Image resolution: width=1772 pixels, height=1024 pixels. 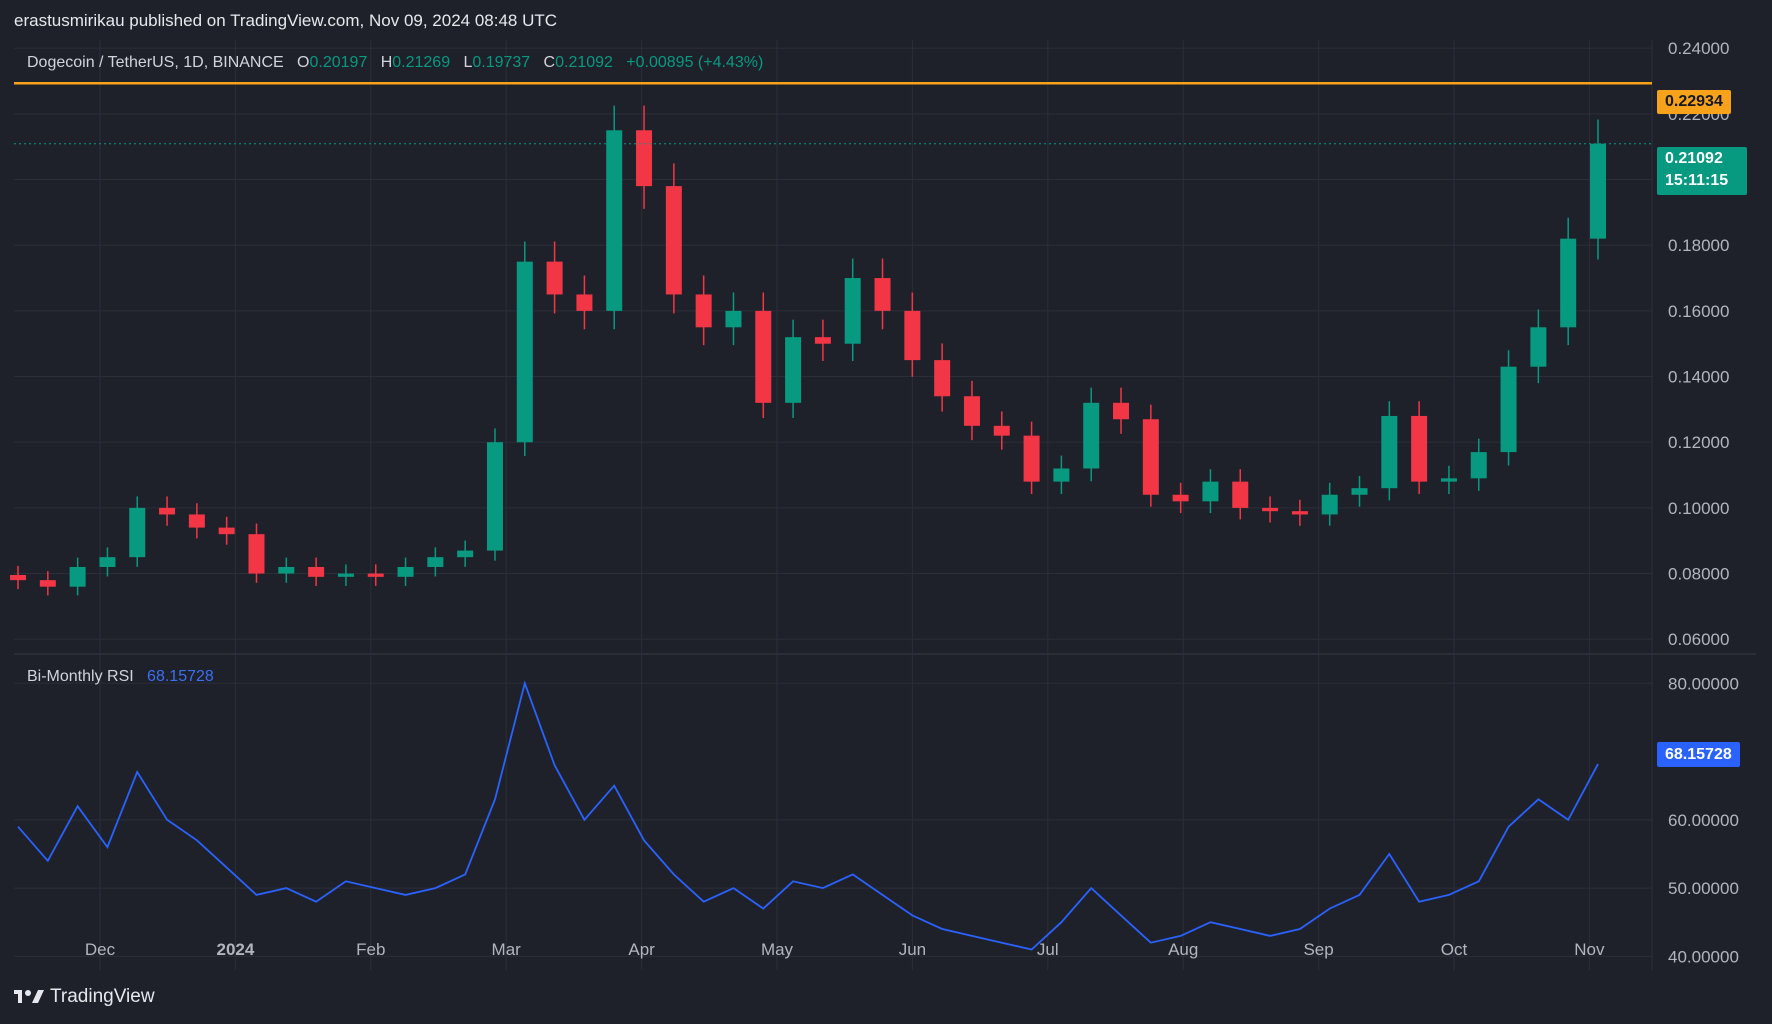 I want to click on x-tick-label: Dec, so click(x=100, y=949).